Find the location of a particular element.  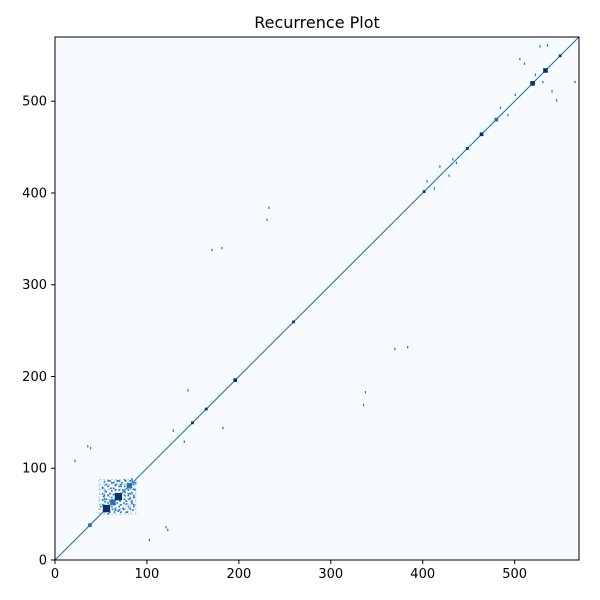

x-tick-label: 400 is located at coordinates (422, 574).